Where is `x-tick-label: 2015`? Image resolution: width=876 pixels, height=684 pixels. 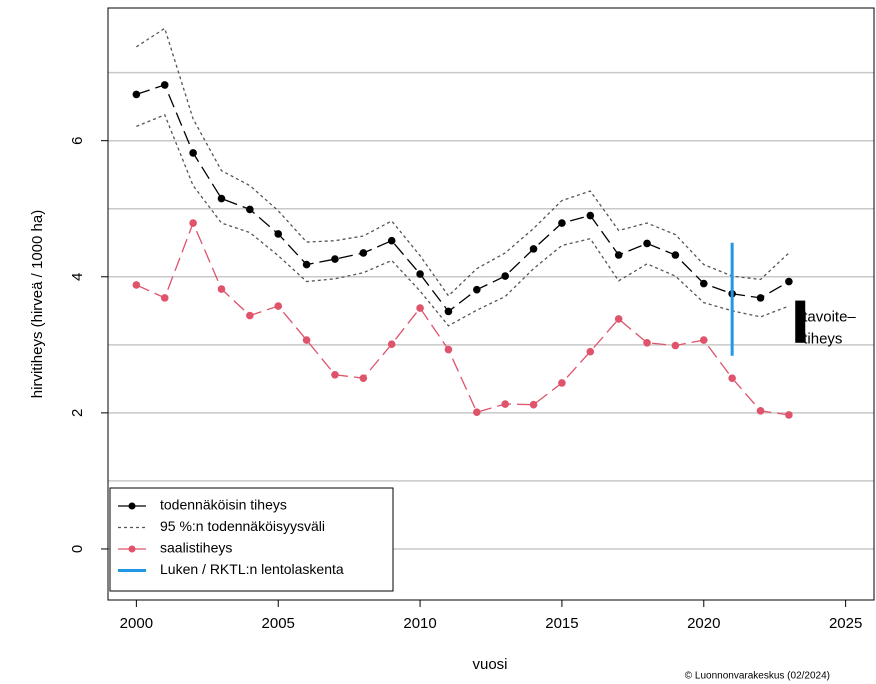
x-tick-label: 2015 is located at coordinates (561, 623).